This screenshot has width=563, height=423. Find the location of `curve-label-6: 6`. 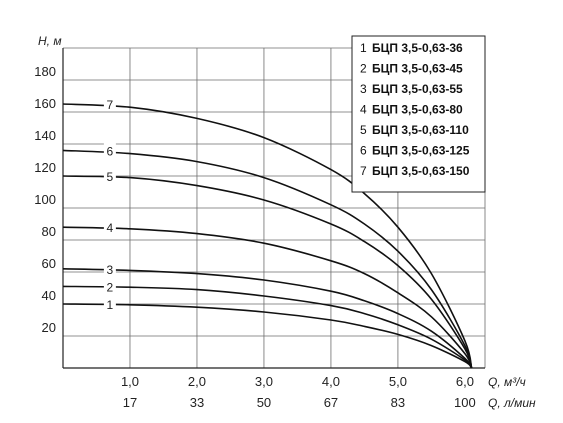

curve-label-6: 6 is located at coordinates (110, 151).